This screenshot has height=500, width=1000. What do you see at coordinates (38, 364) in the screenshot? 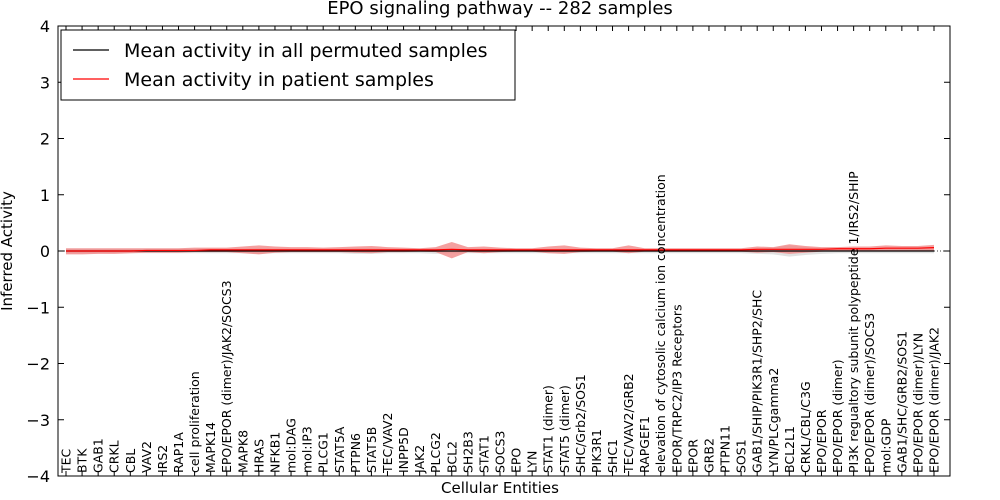
I see `y-tick-label: −2` at bounding box center [38, 364].